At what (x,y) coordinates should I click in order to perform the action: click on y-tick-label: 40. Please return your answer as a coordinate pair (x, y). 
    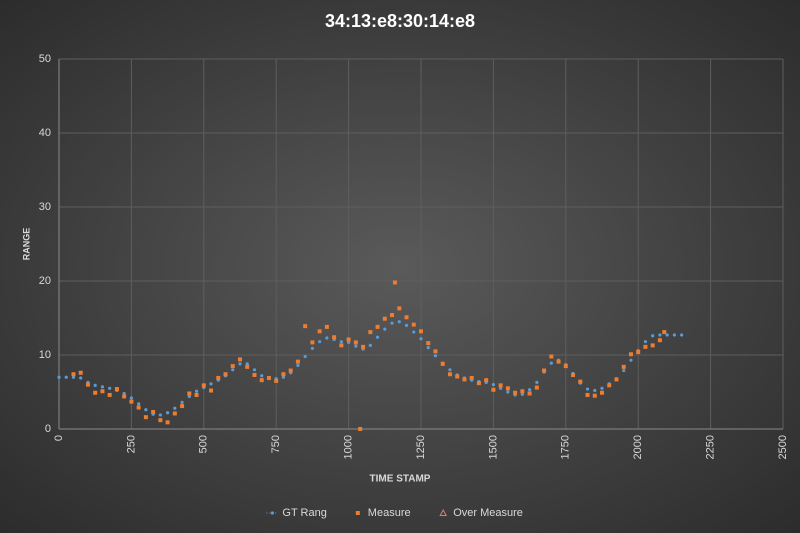
    Looking at the image, I should click on (45, 133).